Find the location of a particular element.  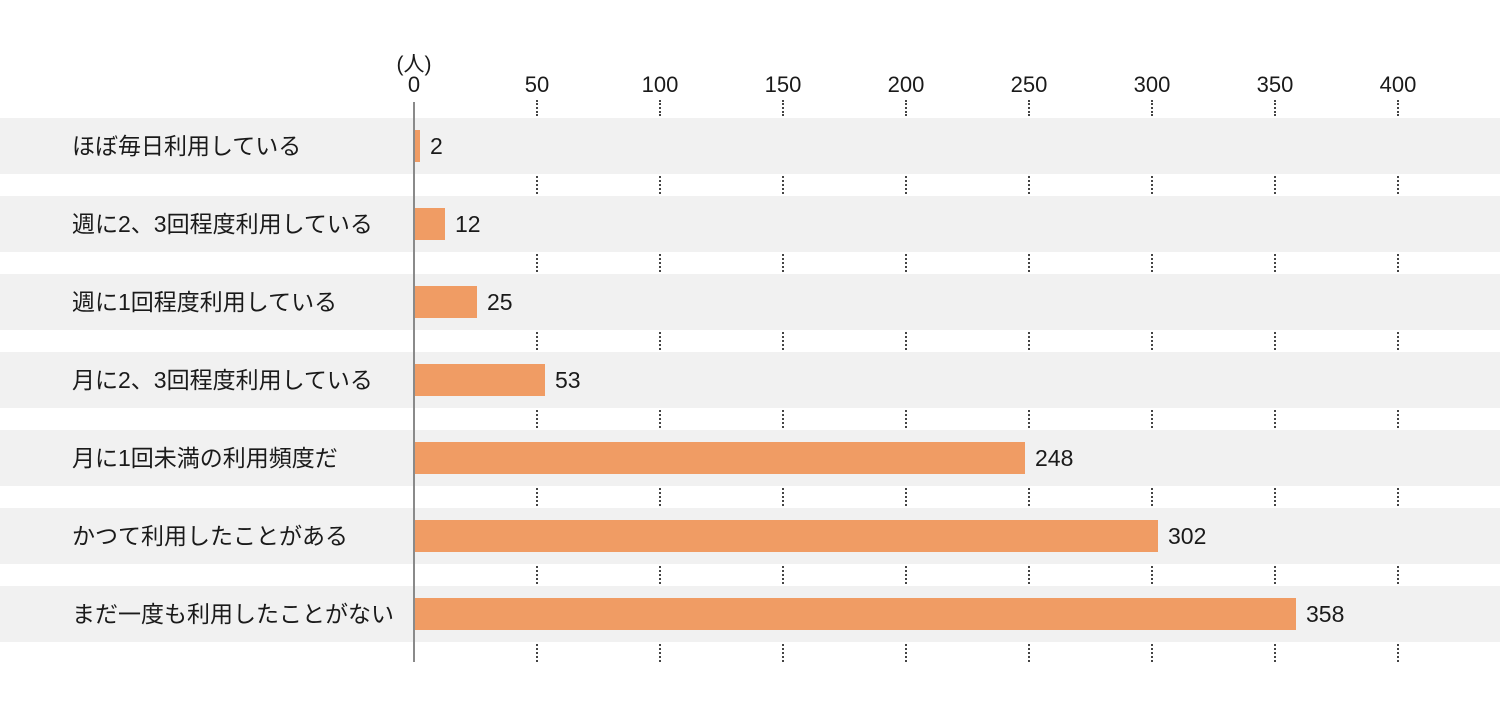

bar-value-label: 358 is located at coordinates (1325, 614).